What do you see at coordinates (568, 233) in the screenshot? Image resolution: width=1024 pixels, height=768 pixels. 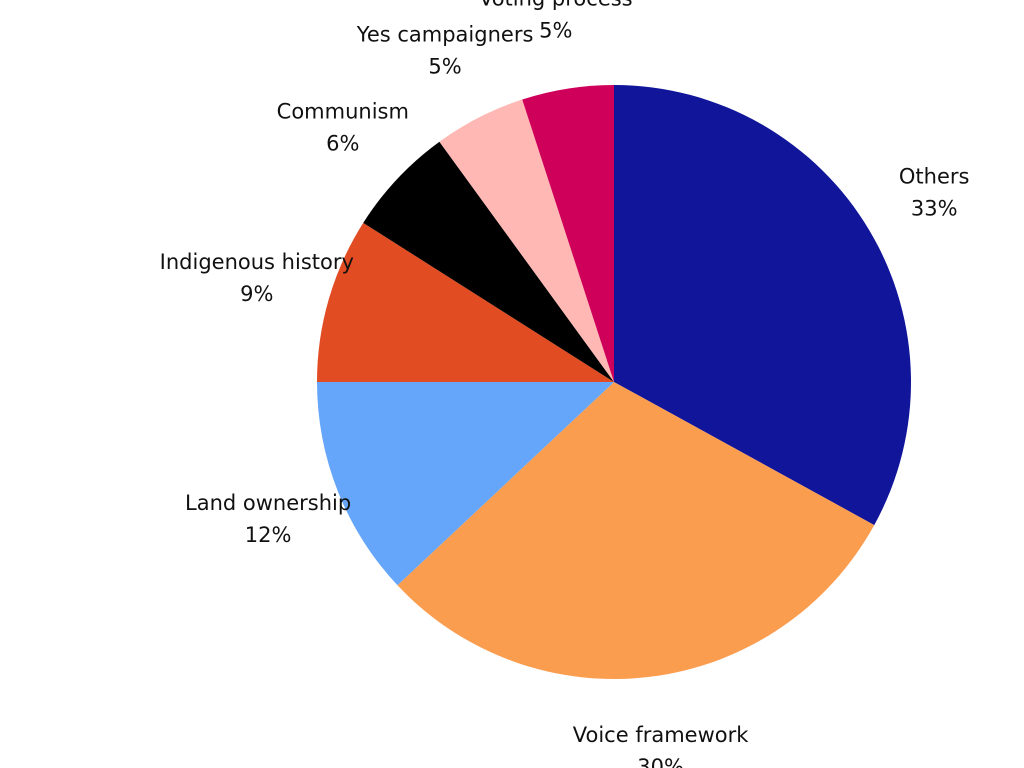 I see `pie-slice-voting-process` at bounding box center [568, 233].